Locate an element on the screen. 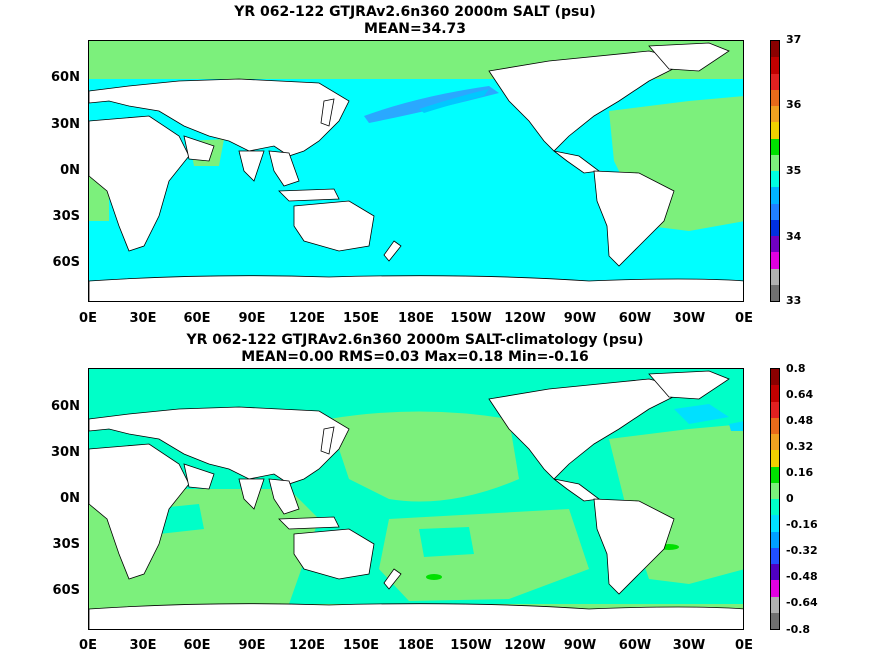 The width and height of the screenshot is (875, 656). bottom-lon-label: 120W is located at coordinates (525, 645).